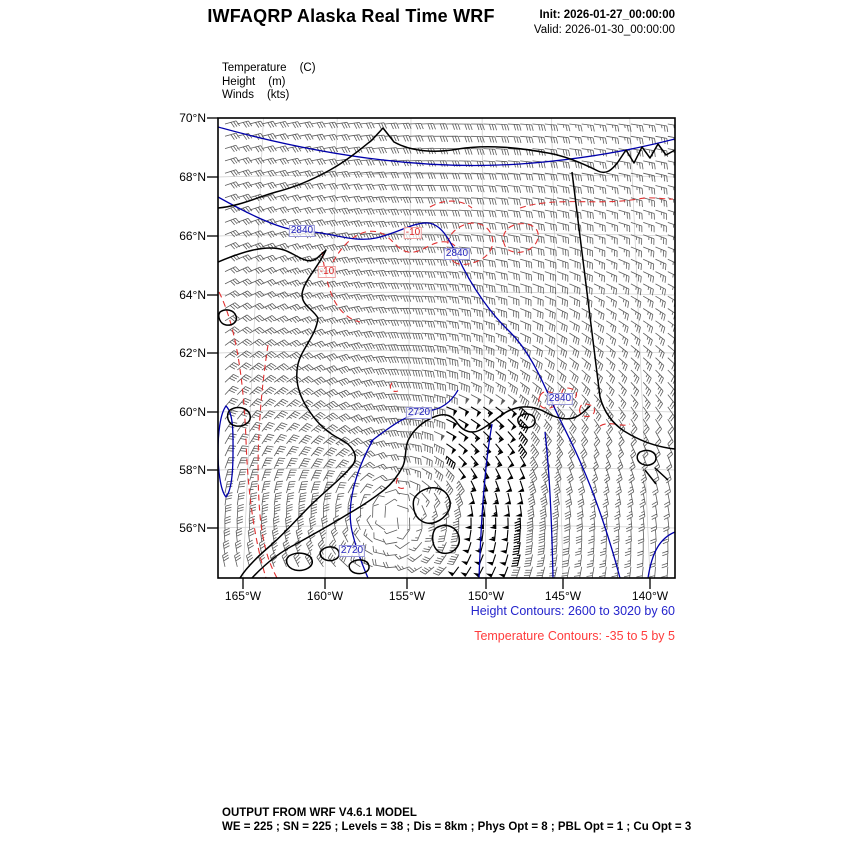  What do you see at coordinates (407, 596) in the screenshot?
I see `lon-label: 155°W` at bounding box center [407, 596].